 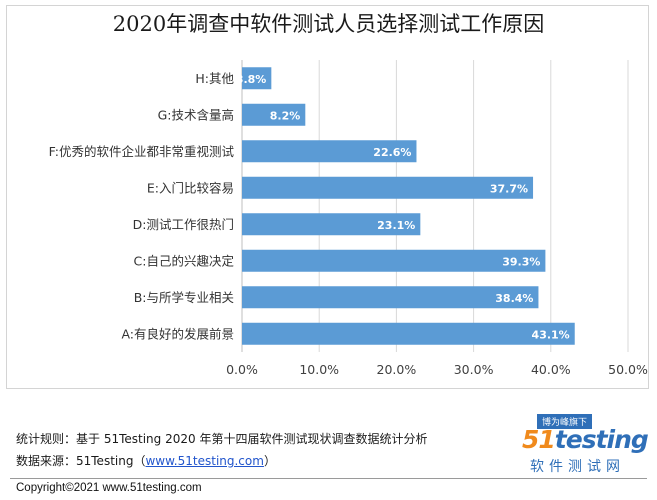 I want to click on bar-value-label: 43.1%, so click(x=551, y=334).